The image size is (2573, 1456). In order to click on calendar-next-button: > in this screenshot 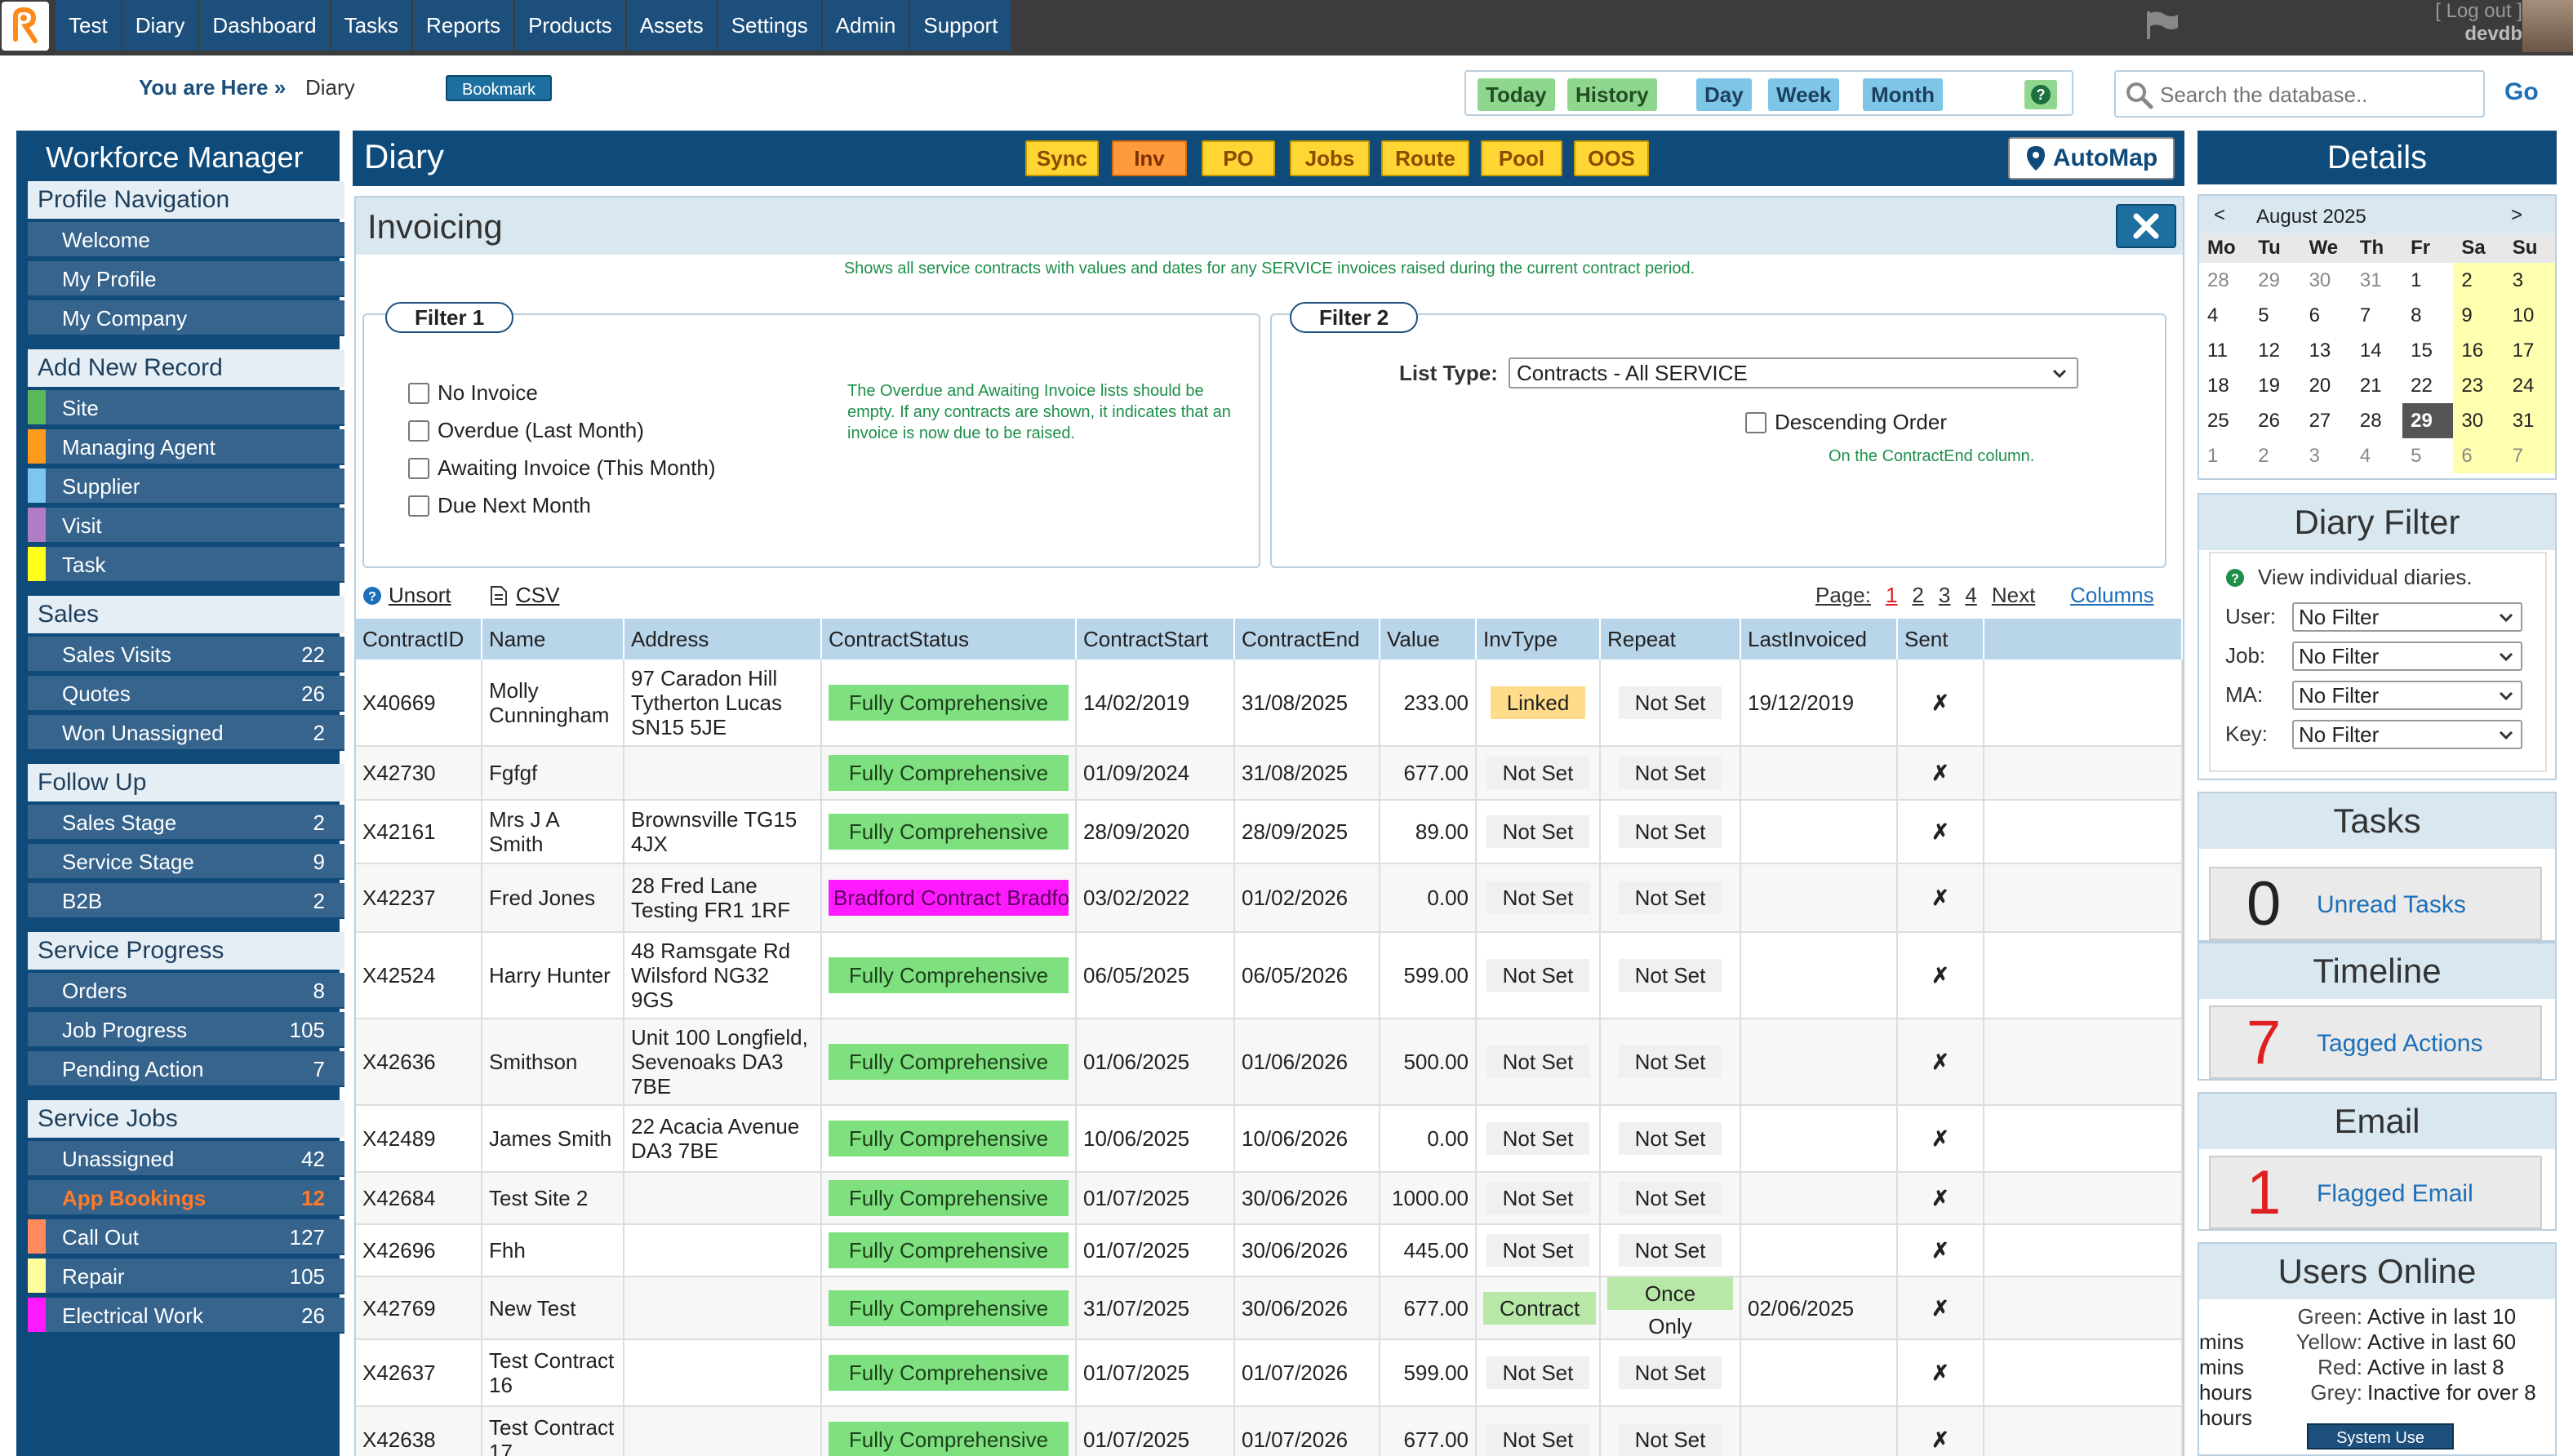, I will do `click(2516, 215)`.